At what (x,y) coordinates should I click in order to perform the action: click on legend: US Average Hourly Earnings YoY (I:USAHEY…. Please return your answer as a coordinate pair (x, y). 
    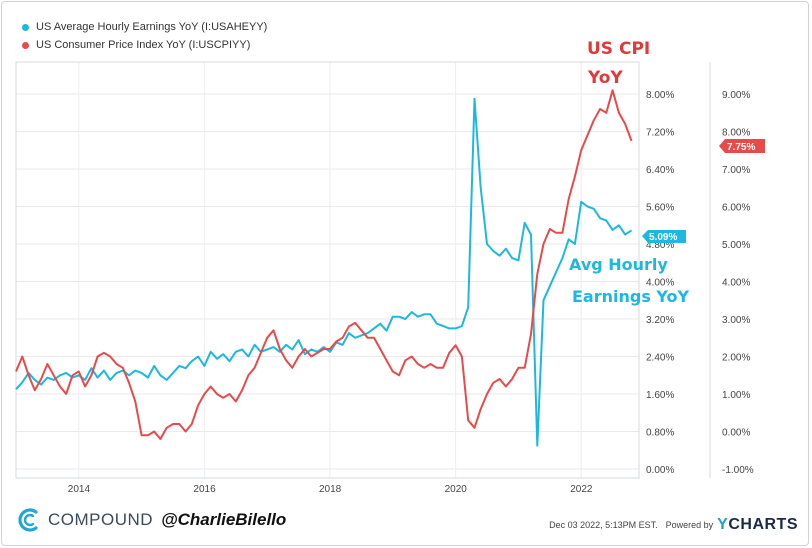
    Looking at the image, I should click on (144, 36).